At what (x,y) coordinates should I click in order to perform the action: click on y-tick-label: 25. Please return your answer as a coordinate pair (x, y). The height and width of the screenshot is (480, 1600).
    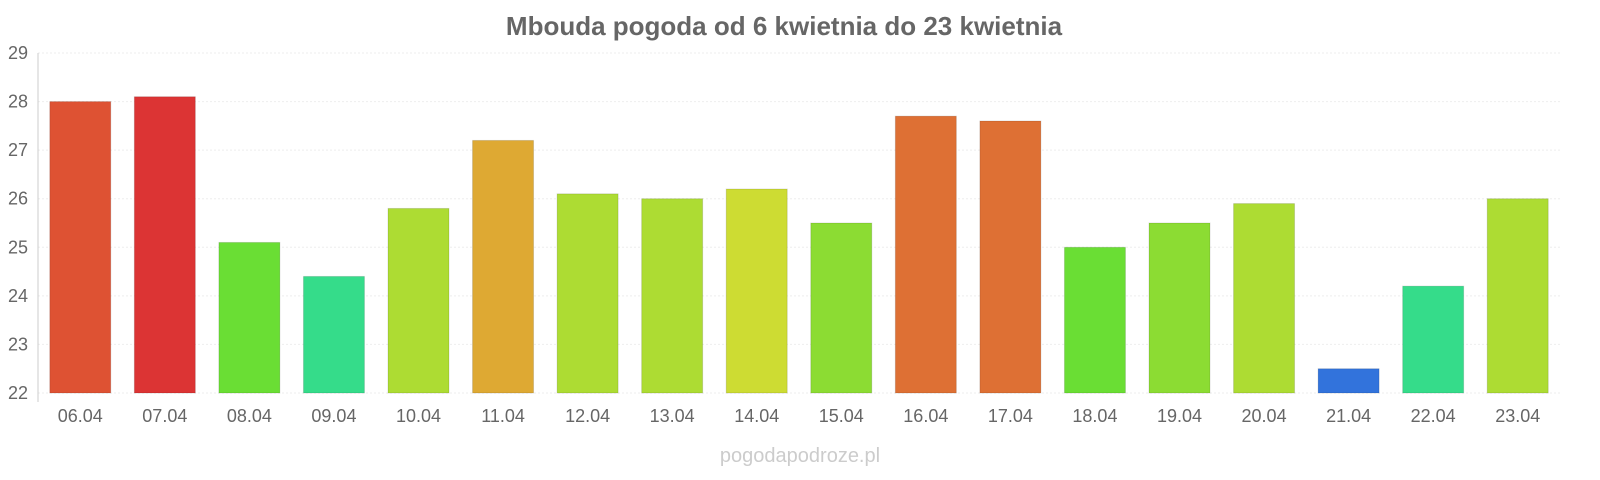
    Looking at the image, I should click on (18, 247).